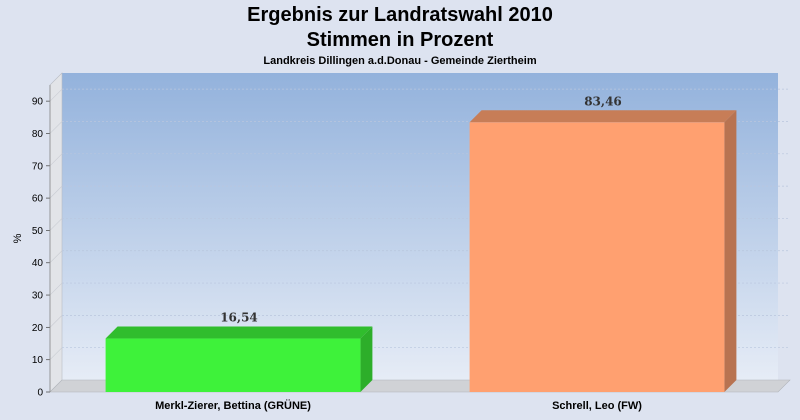  Describe the element at coordinates (18, 238) in the screenshot. I see `y-axis-label: %` at that location.